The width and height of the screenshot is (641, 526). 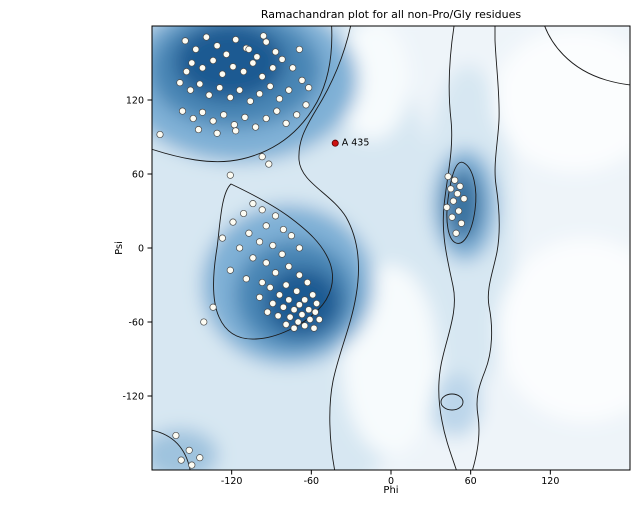 What do you see at coordinates (550, 481) in the screenshot?
I see `x-tick-label: 120` at bounding box center [550, 481].